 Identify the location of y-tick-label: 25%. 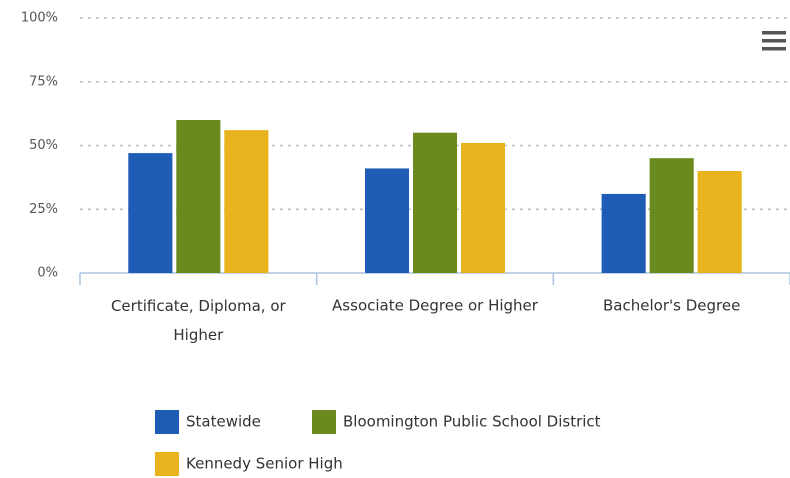
(43, 209).